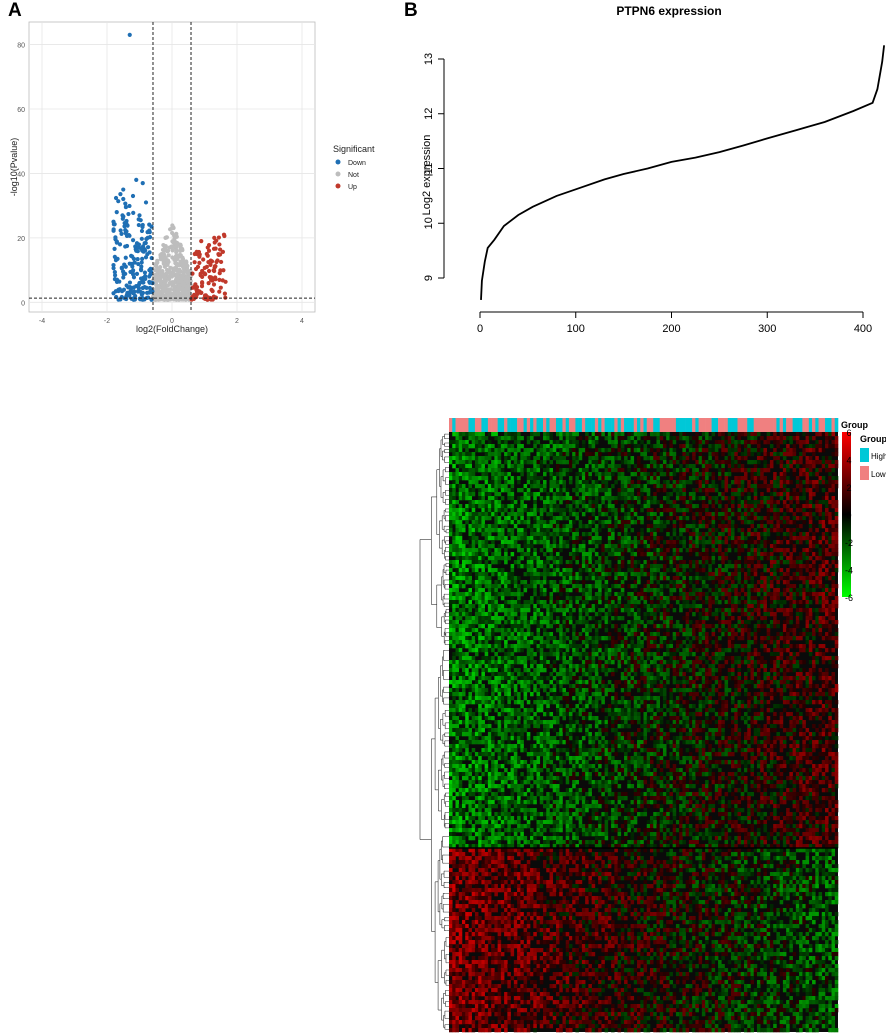  What do you see at coordinates (183, 297) in the screenshot?
I see `volcano-point-not` at bounding box center [183, 297].